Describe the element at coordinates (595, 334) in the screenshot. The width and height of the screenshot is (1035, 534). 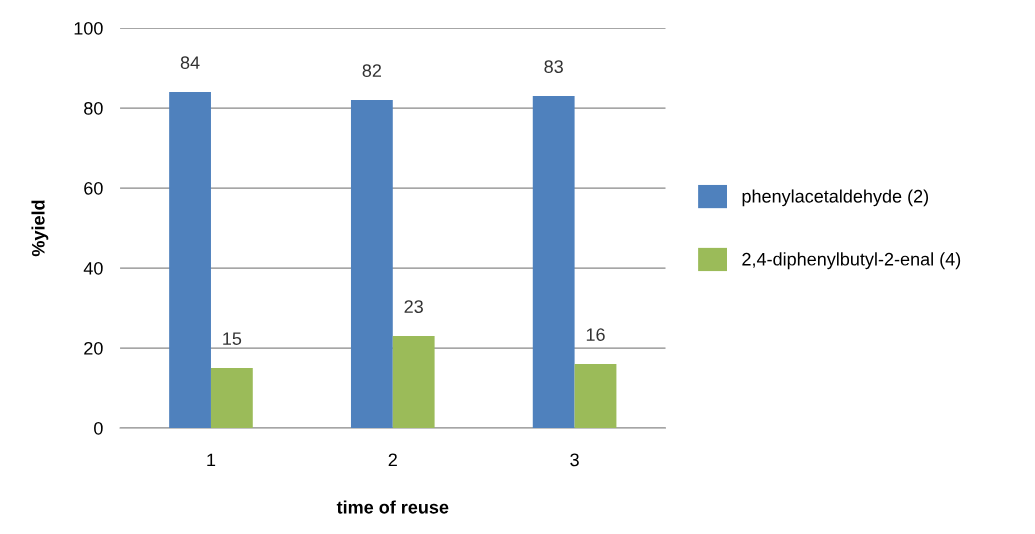
I see `data-label: 16` at that location.